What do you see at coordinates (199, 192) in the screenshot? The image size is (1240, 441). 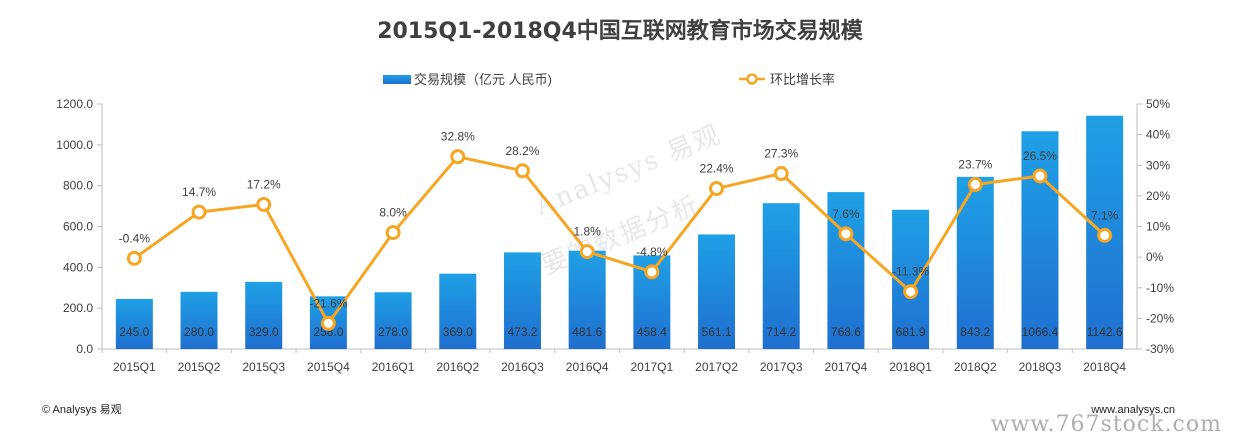 I see `growth-value-label: 14.7%` at bounding box center [199, 192].